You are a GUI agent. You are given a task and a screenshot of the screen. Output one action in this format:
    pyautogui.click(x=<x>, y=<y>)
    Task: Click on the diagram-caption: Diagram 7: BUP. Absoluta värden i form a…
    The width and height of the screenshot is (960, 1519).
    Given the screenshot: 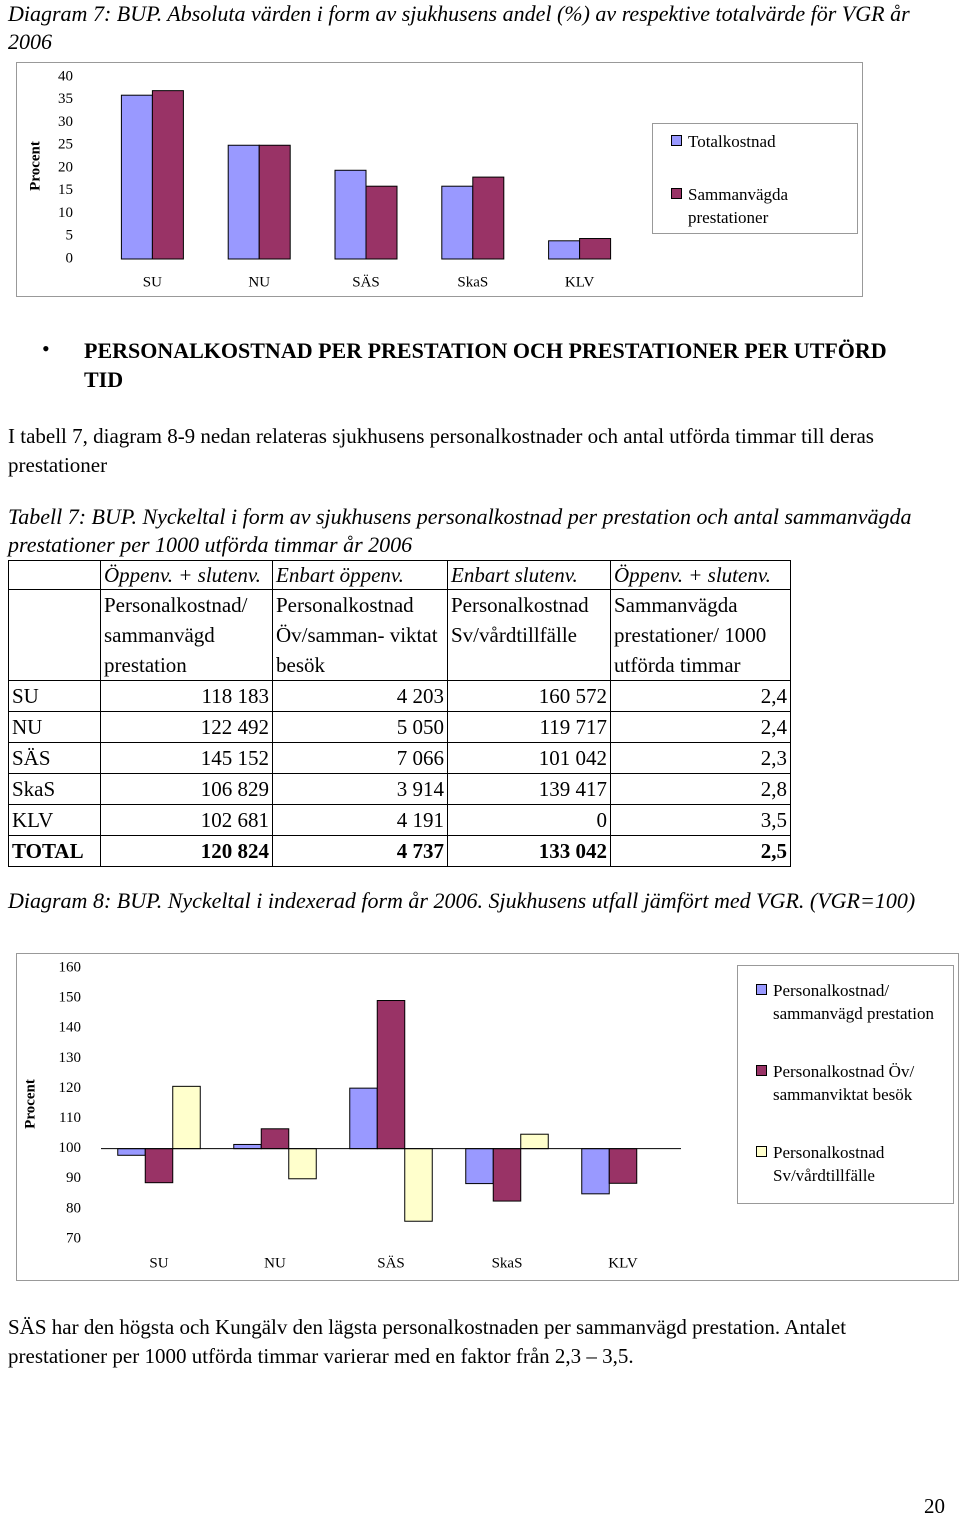 What is the action you would take?
    pyautogui.click(x=459, y=27)
    